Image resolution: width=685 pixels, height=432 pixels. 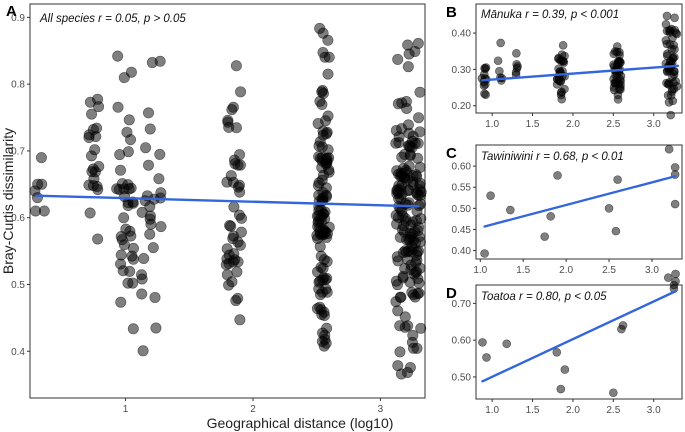 I want to click on x-tick-label: 2.0, so click(x=573, y=410).